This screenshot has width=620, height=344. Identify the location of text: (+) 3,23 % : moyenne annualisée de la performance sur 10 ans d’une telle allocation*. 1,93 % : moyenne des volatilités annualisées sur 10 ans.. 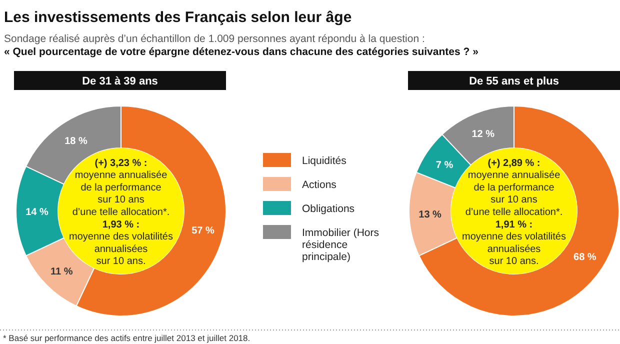
(121, 213).